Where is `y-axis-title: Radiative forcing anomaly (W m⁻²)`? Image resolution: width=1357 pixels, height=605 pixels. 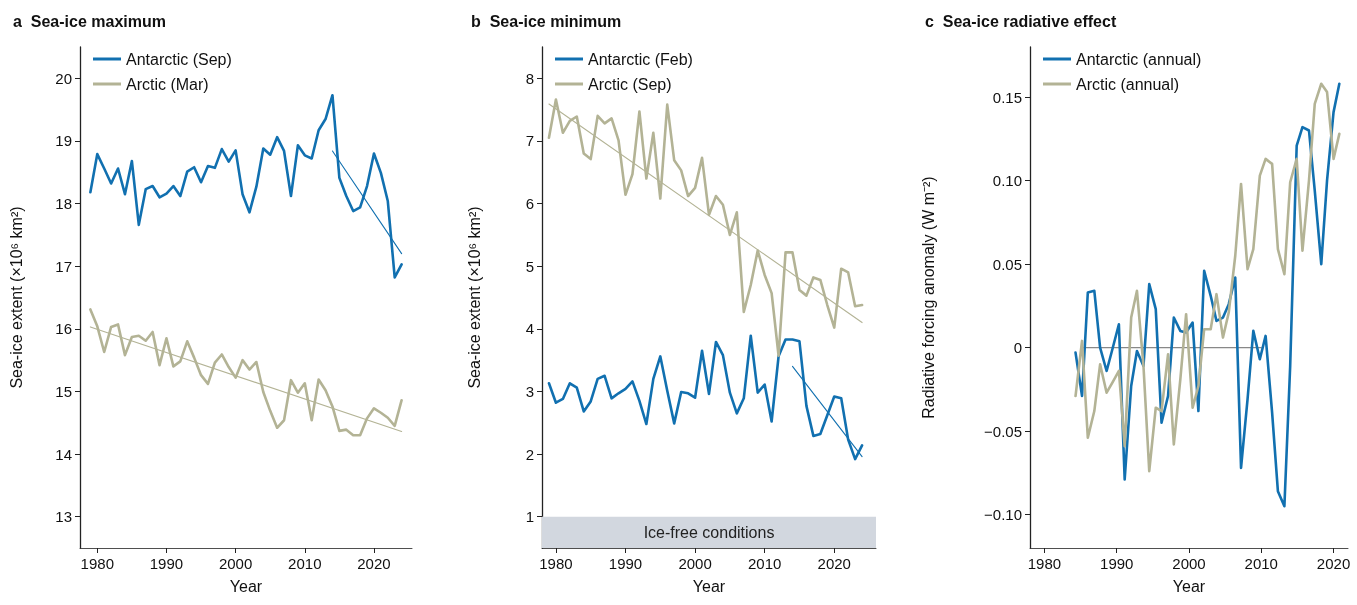
y-axis-title: Radiative forcing anomaly (W m⁻²) is located at coordinates (928, 297).